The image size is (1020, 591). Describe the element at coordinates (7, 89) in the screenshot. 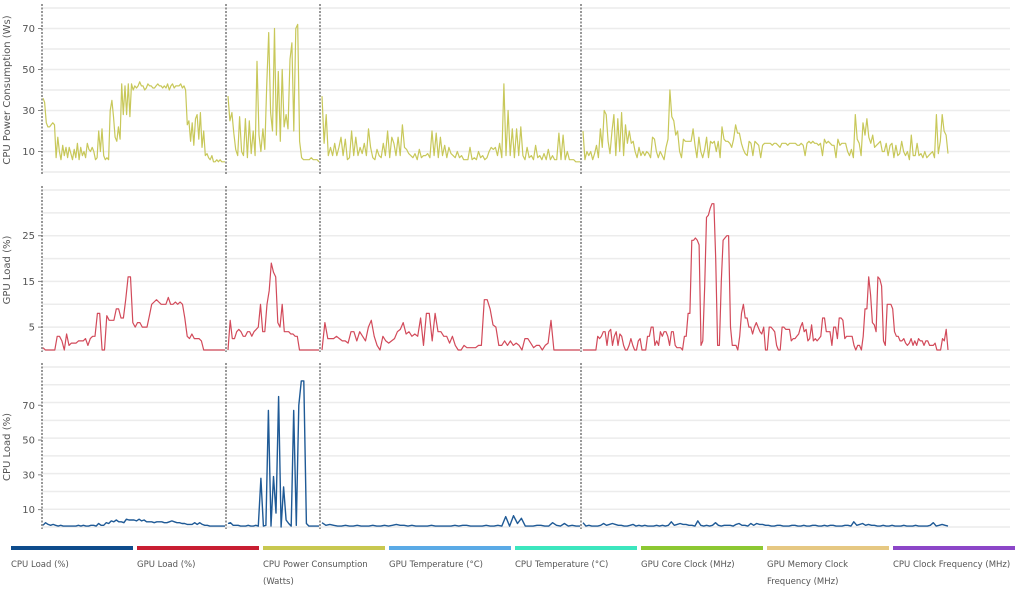

I see `y-axis-label: CPU Power Consumption (Ws)` at that location.